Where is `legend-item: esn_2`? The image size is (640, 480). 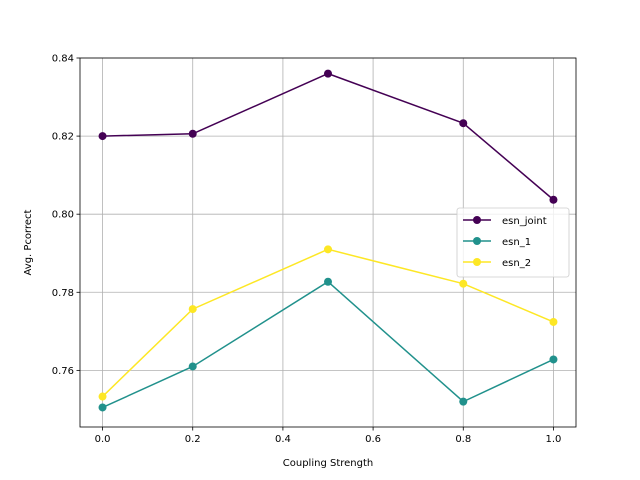 legend-item: esn_2 is located at coordinates (497, 263).